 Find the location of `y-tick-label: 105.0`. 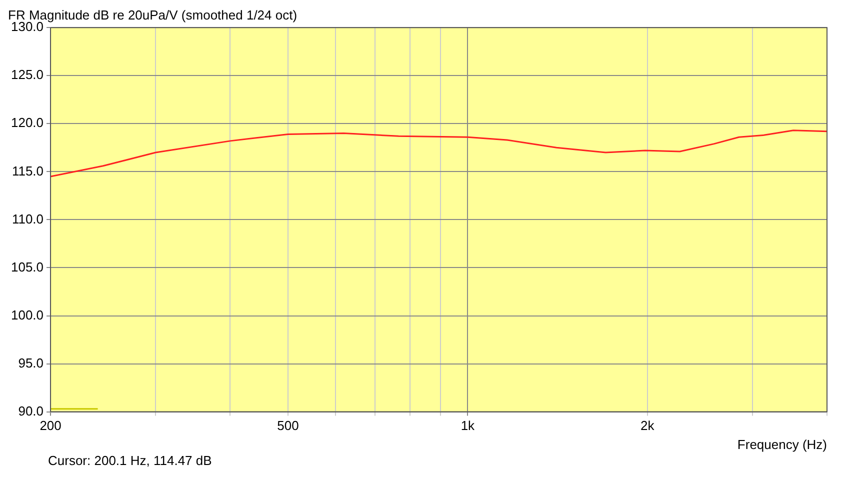

y-tick-label: 105.0 is located at coordinates (27, 266).